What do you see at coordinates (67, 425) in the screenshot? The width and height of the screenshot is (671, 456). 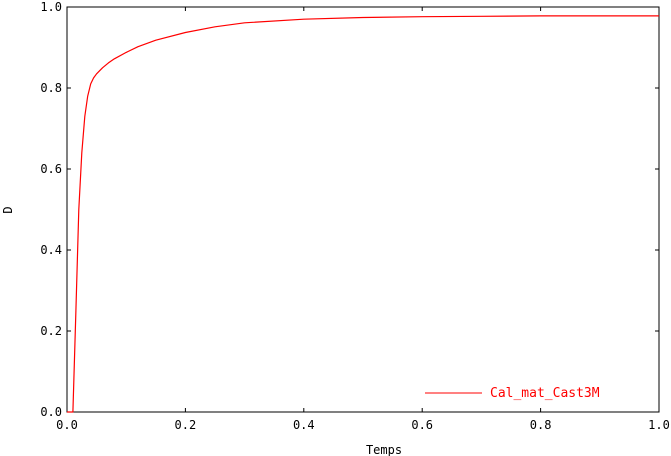 I see `x-tick-label: 0.0` at bounding box center [67, 425].